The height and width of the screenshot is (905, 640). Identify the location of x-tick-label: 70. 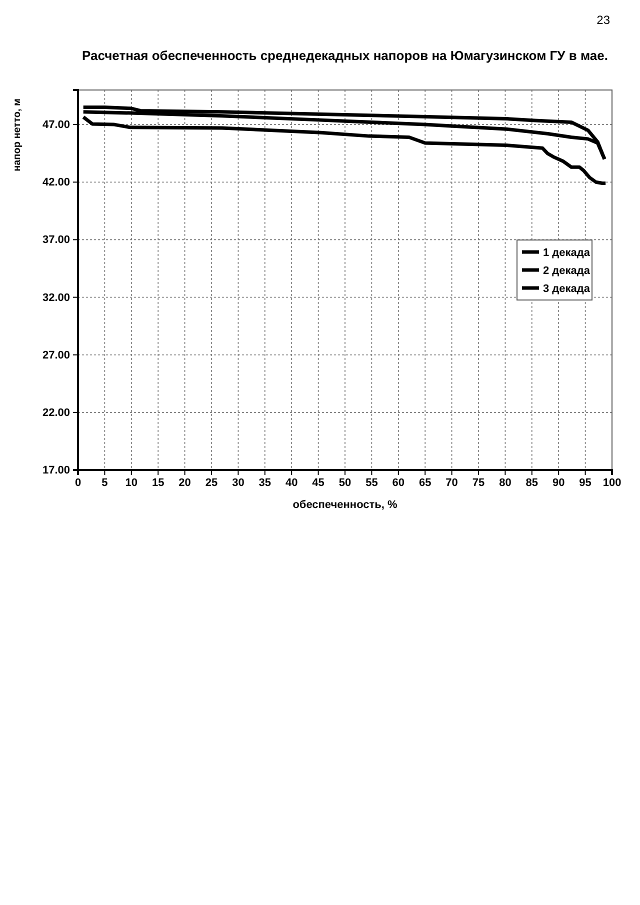
(452, 482).